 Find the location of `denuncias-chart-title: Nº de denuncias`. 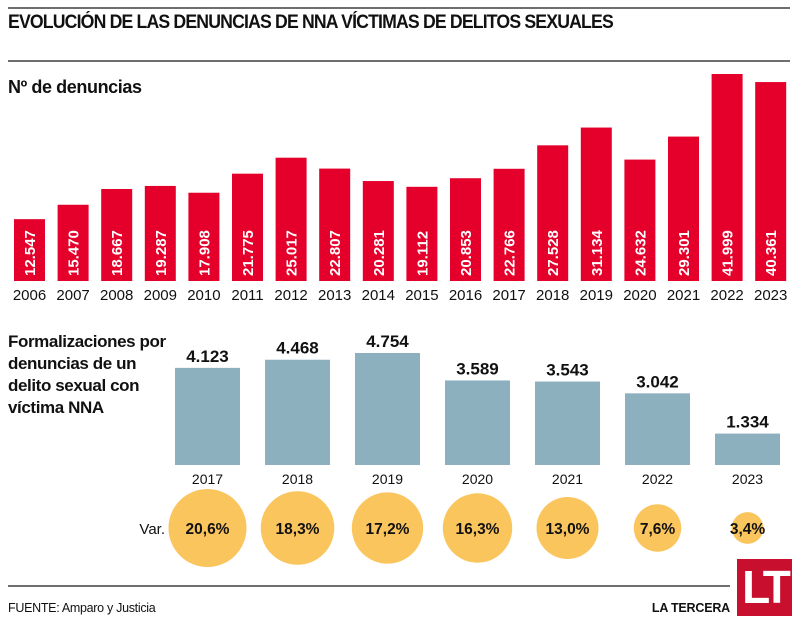

denuncias-chart-title: Nº de denuncias is located at coordinates (75, 87).